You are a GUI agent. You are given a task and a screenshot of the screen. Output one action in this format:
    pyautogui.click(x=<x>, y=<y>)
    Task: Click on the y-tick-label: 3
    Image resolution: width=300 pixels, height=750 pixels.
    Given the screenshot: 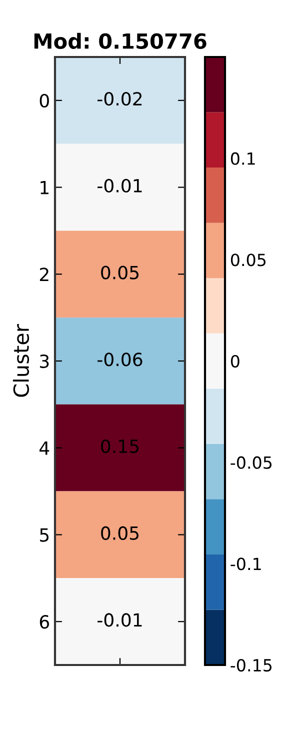 What is the action you would take?
    pyautogui.click(x=44, y=361)
    